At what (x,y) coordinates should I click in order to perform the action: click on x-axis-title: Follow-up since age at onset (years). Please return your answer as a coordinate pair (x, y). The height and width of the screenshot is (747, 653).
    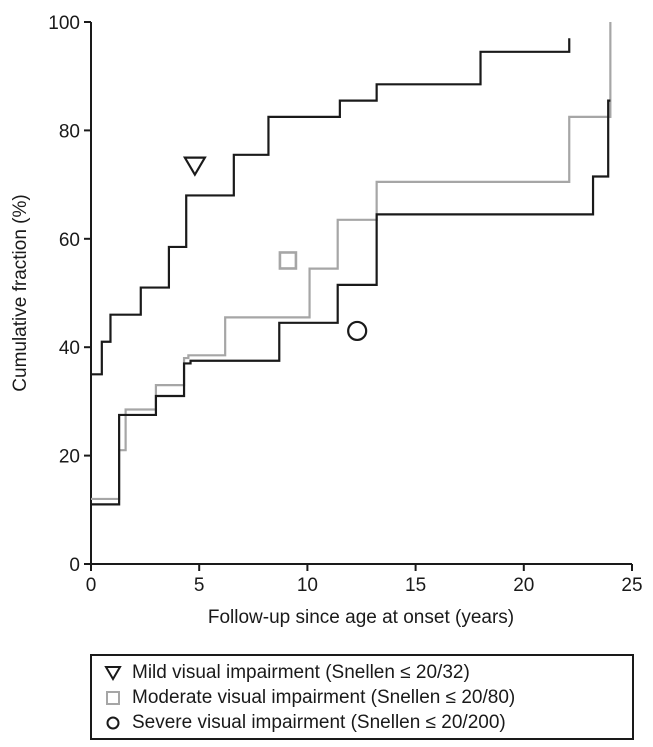
    Looking at the image, I should click on (361, 617).